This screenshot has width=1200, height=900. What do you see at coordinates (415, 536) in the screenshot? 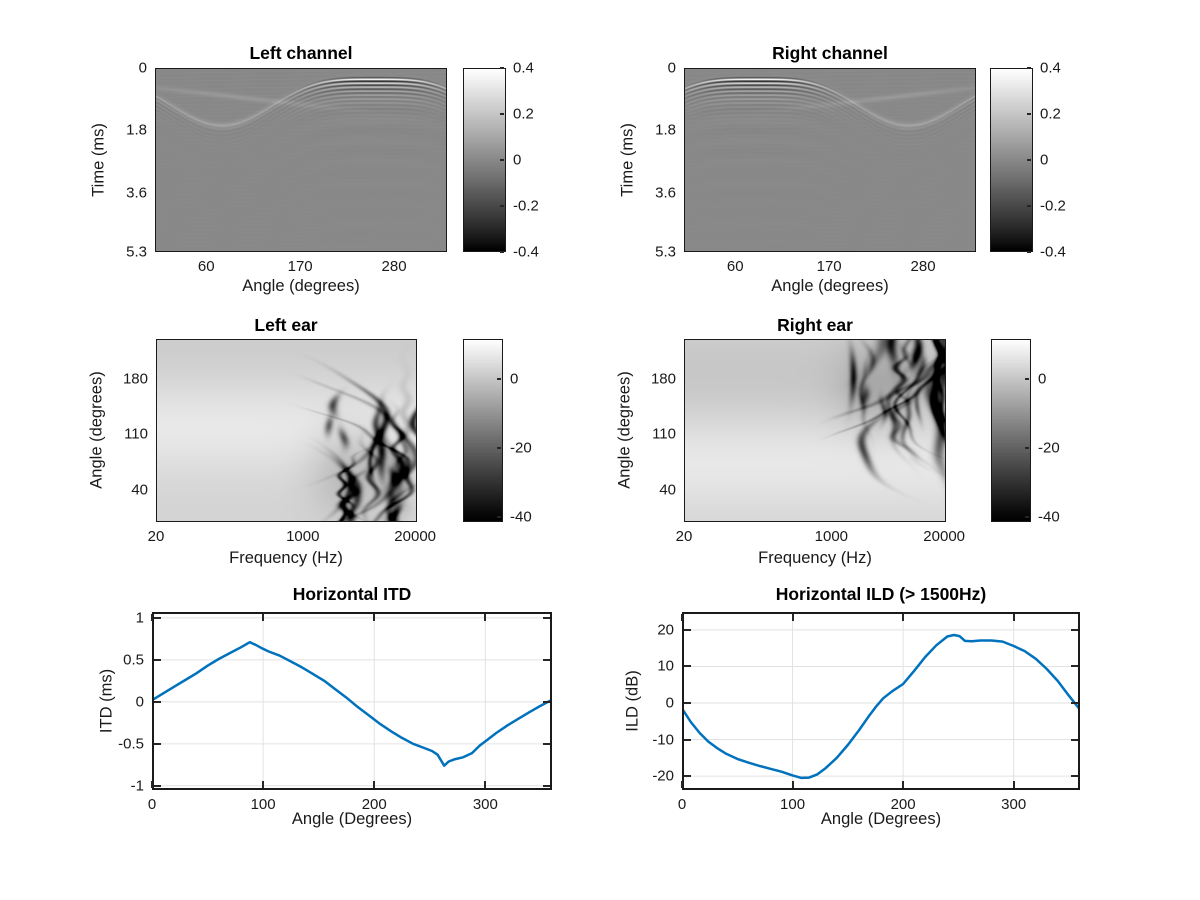
I see `x-tick-label: 20000` at bounding box center [415, 536].